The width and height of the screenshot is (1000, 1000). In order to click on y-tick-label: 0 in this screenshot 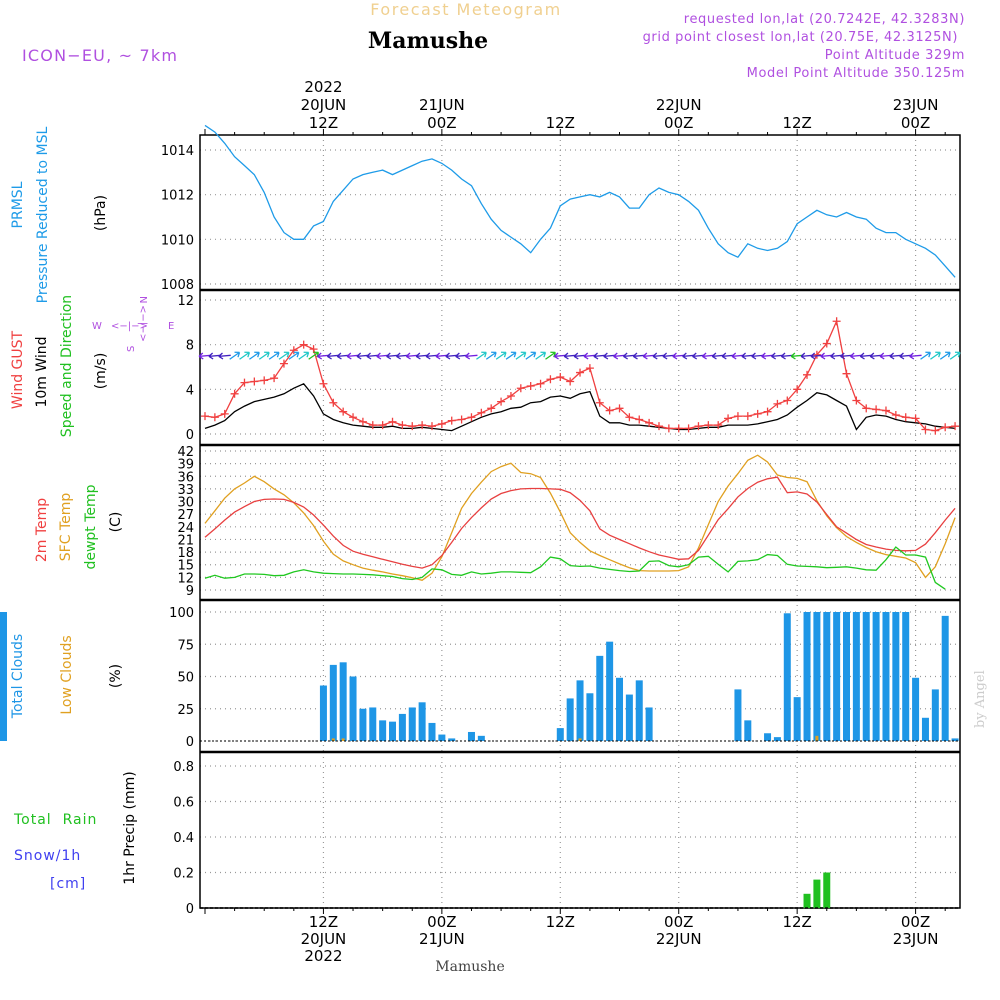, I will do `click(190, 742)`.